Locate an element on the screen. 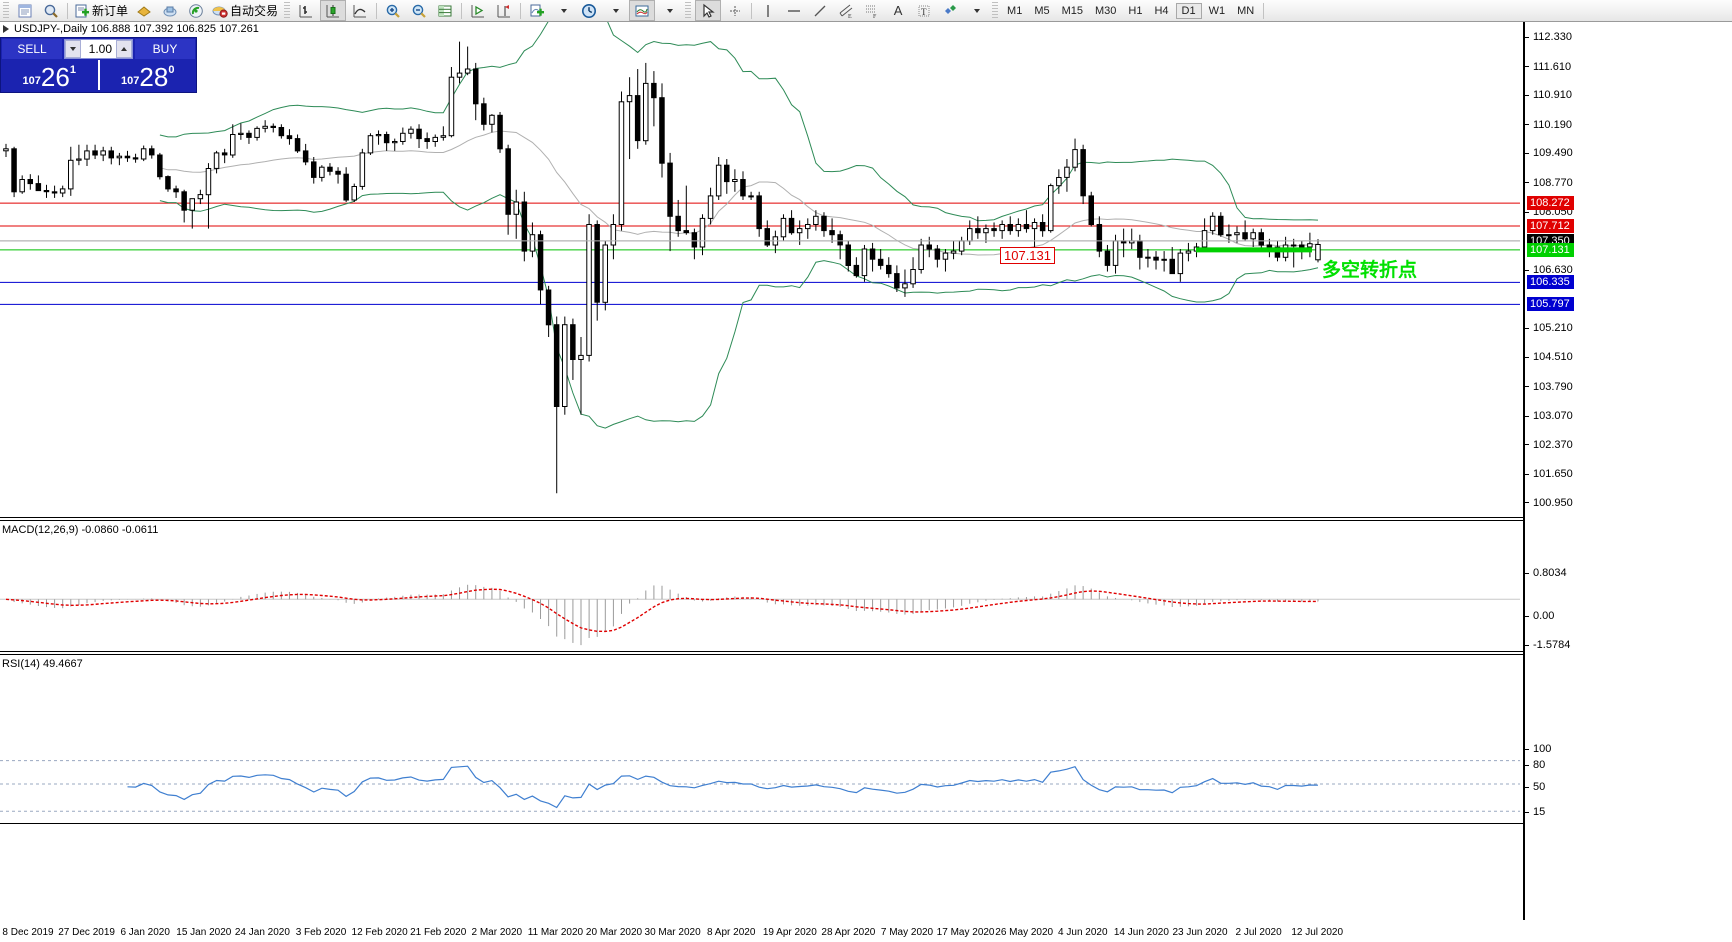 The height and width of the screenshot is (942, 1732). periods-dropdown-caret is located at coordinates (615, 10).